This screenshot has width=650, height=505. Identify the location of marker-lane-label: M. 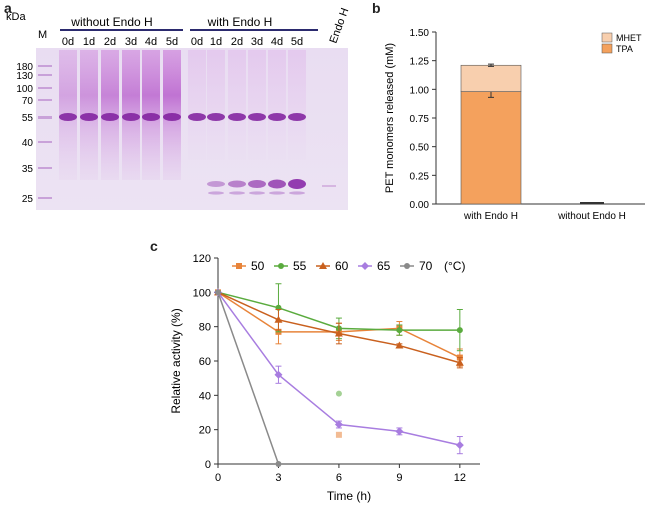
(42, 35).